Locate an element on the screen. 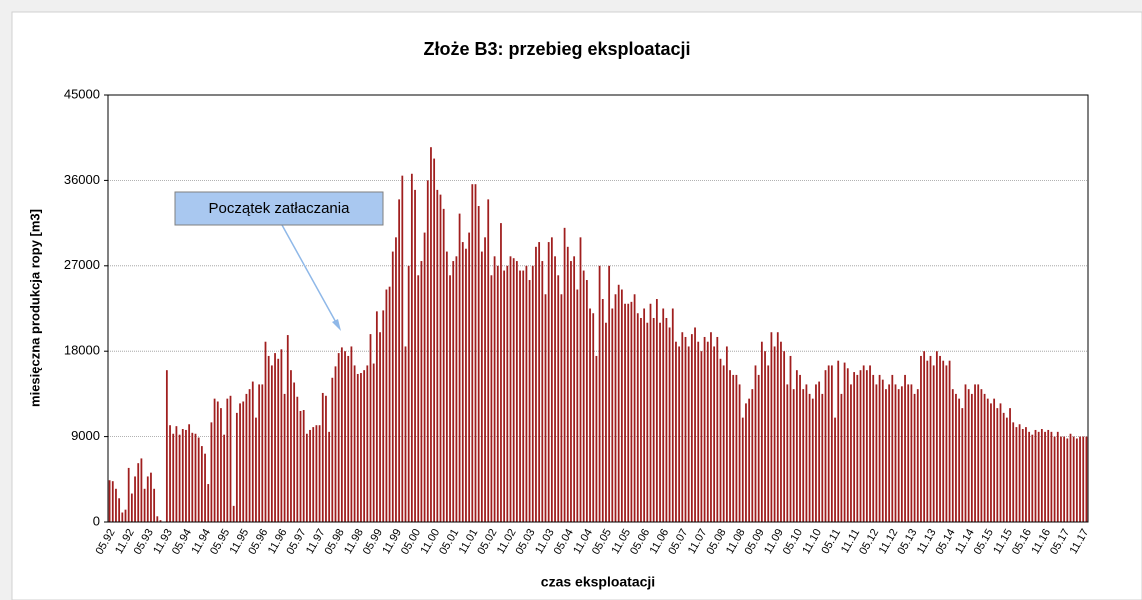  y-tick-label: 45000 is located at coordinates (82, 93).